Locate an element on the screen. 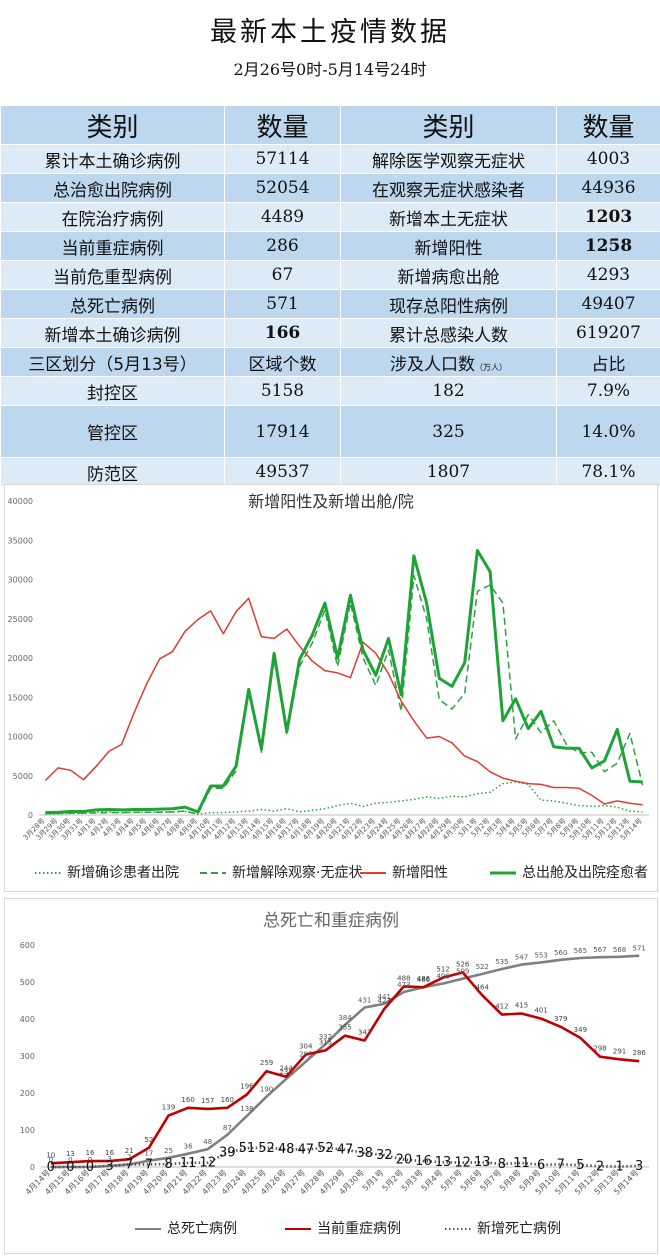 This screenshot has height=1257, width=660. data-label: 291 is located at coordinates (619, 1051).